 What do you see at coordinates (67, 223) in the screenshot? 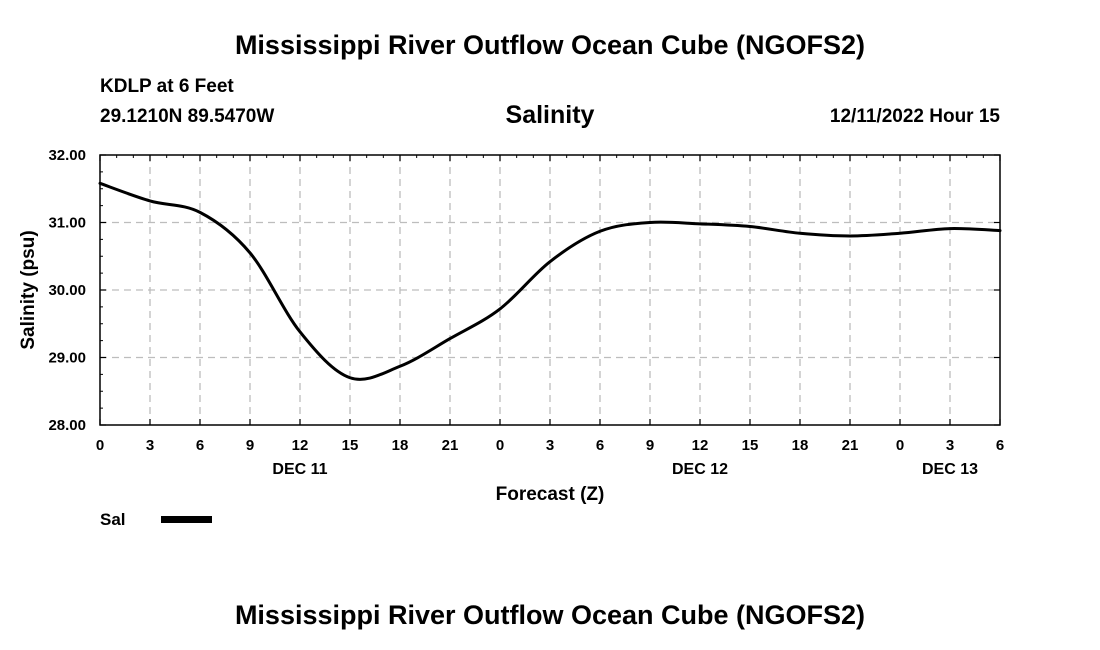
I see `y-tick-label: 31.00` at bounding box center [67, 223].